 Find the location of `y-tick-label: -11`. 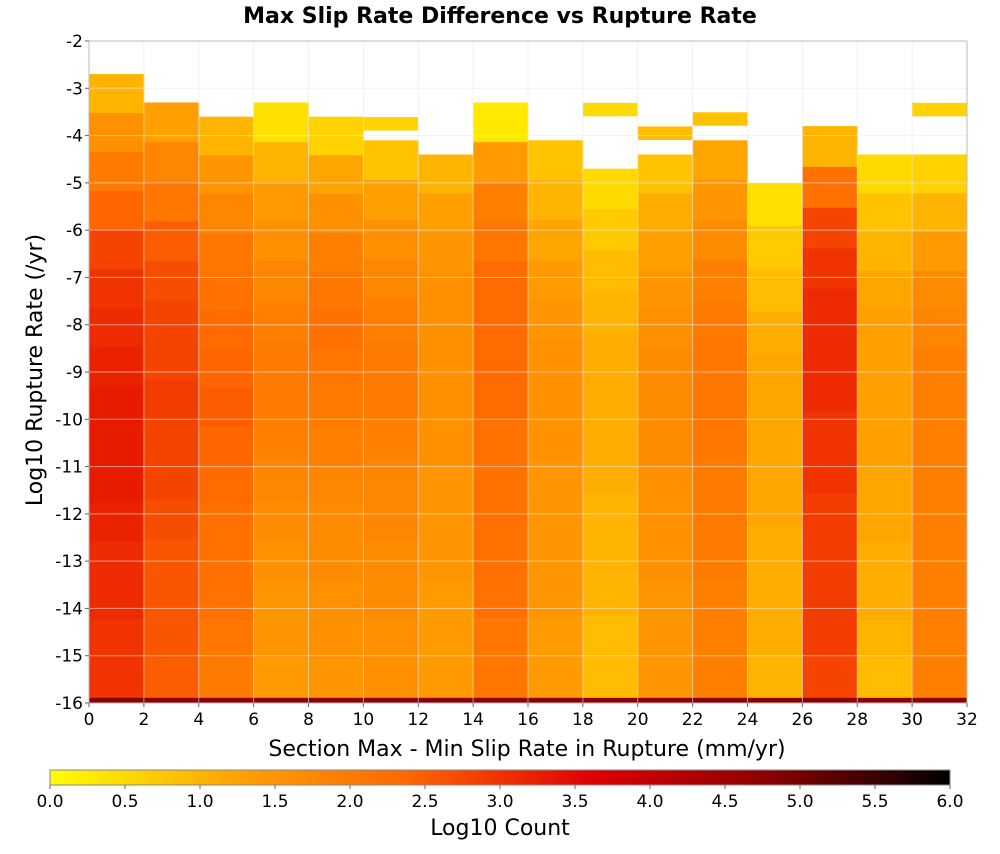

y-tick-label: -11 is located at coordinates (69, 468).